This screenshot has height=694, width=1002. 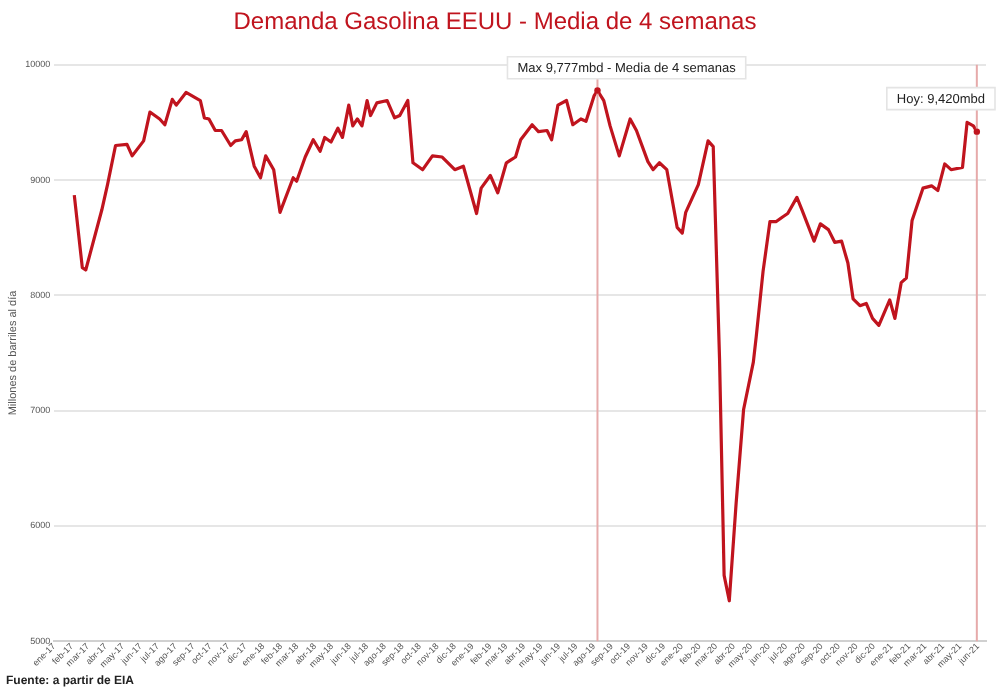 What do you see at coordinates (495, 21) in the screenshot?
I see `chart-title: Demanda Gasolina EEUU - Media de 4 semanas` at bounding box center [495, 21].